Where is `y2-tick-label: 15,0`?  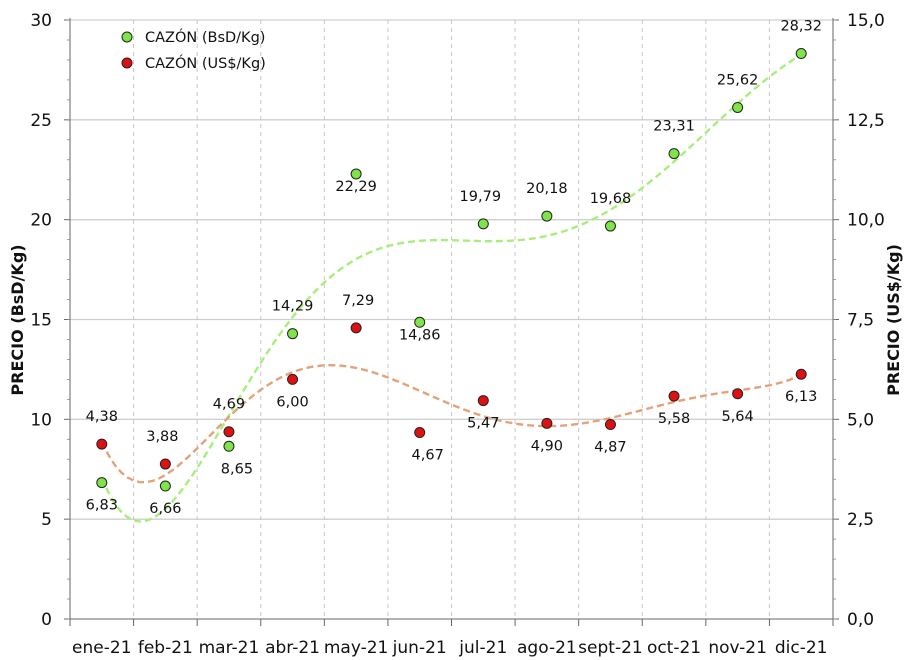 y2-tick-label: 15,0 is located at coordinates (866, 21).